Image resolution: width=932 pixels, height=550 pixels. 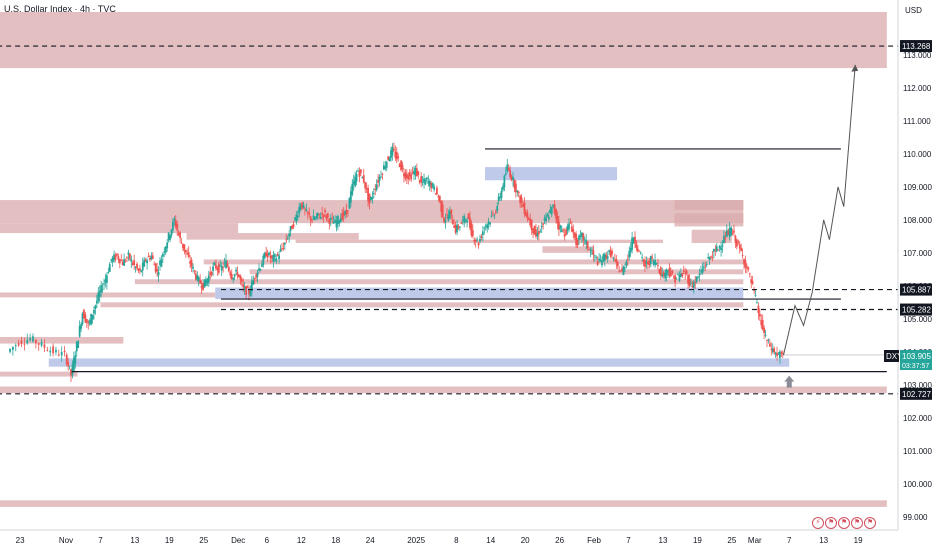 What do you see at coordinates (100, 540) in the screenshot?
I see `x-tick-label: 7` at bounding box center [100, 540].